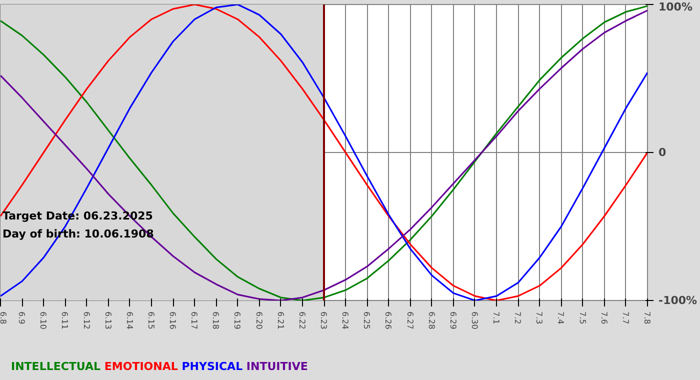  I want to click on x-tick-label: 6.12, so click(86, 321).